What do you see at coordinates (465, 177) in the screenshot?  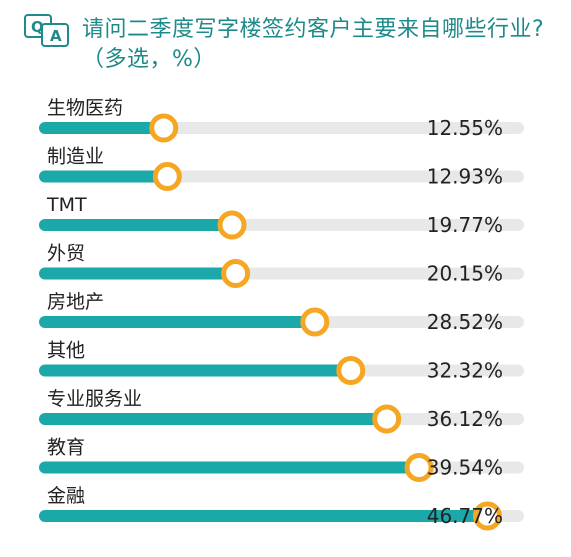 I see `value-label: 12.93%` at bounding box center [465, 177].